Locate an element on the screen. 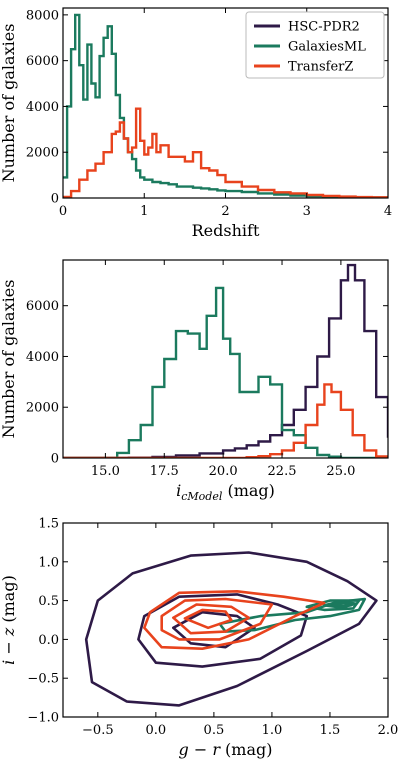  p2-xtick-label: 0.5 is located at coordinates (214, 730).